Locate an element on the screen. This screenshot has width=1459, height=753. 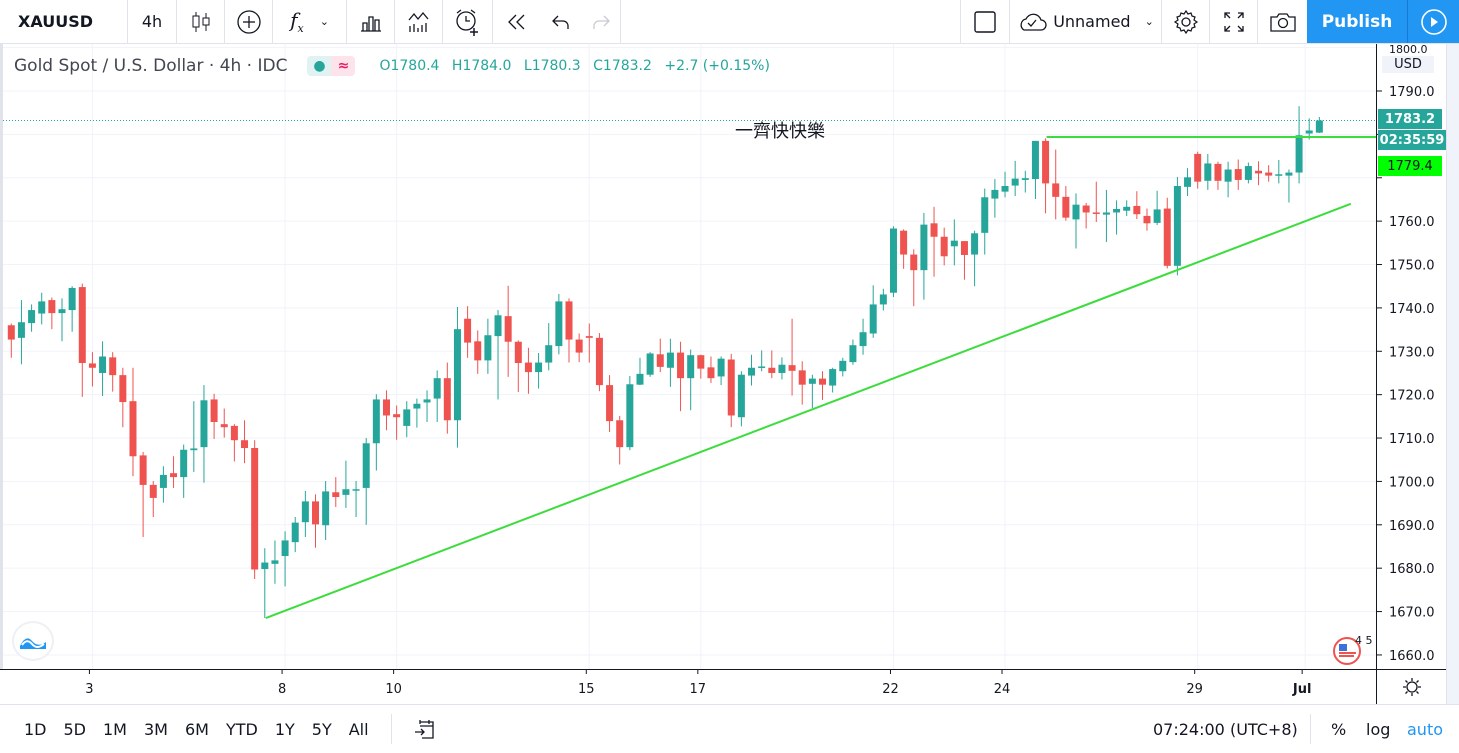
range-5d: 5D is located at coordinates (75, 729).